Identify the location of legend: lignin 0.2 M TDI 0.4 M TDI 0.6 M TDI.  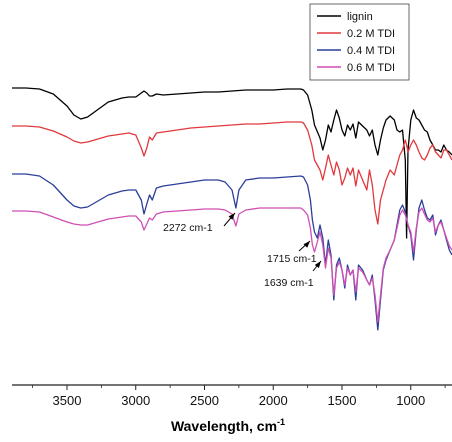
(359, 42).